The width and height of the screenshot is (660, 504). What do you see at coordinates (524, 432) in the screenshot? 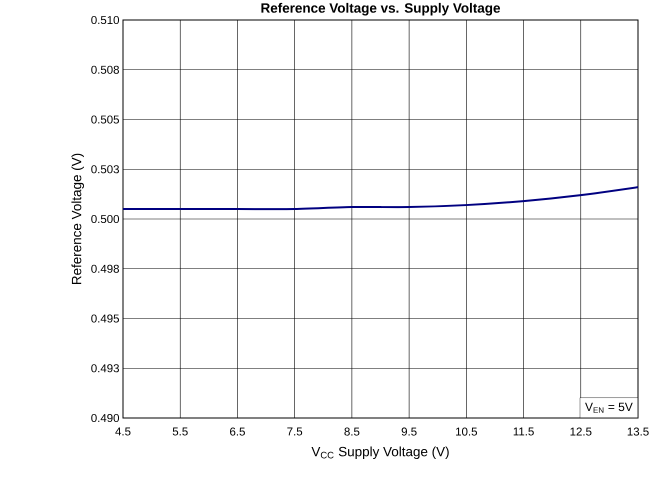
I see `x-tick-label: 11.5` at bounding box center [524, 432].